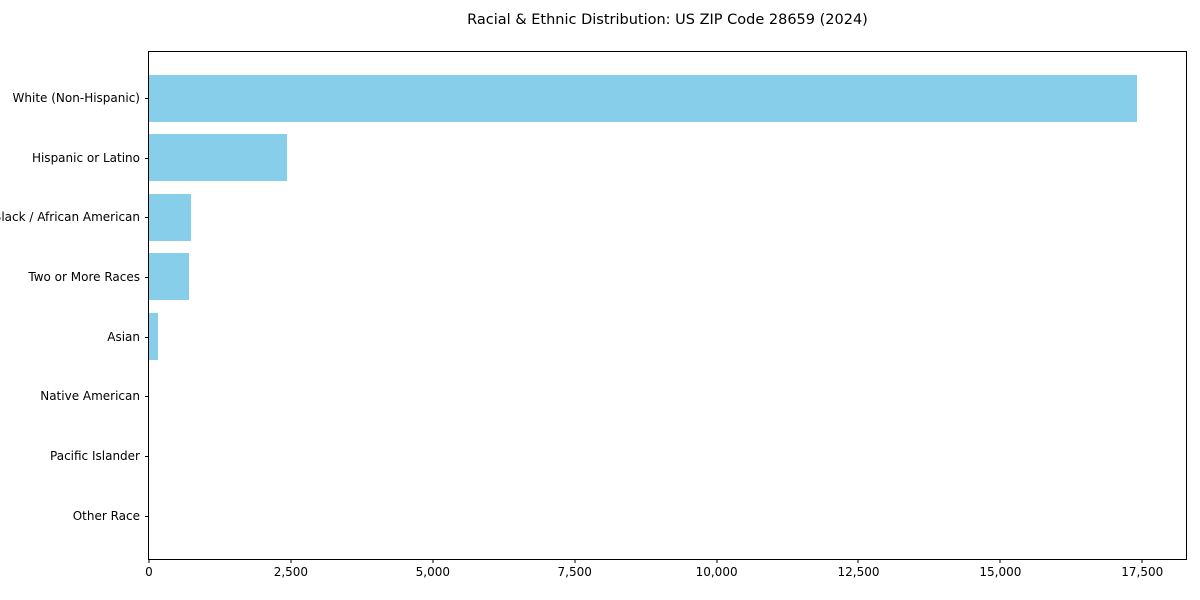  I want to click on y-axis-label: Asian, so click(123, 336).